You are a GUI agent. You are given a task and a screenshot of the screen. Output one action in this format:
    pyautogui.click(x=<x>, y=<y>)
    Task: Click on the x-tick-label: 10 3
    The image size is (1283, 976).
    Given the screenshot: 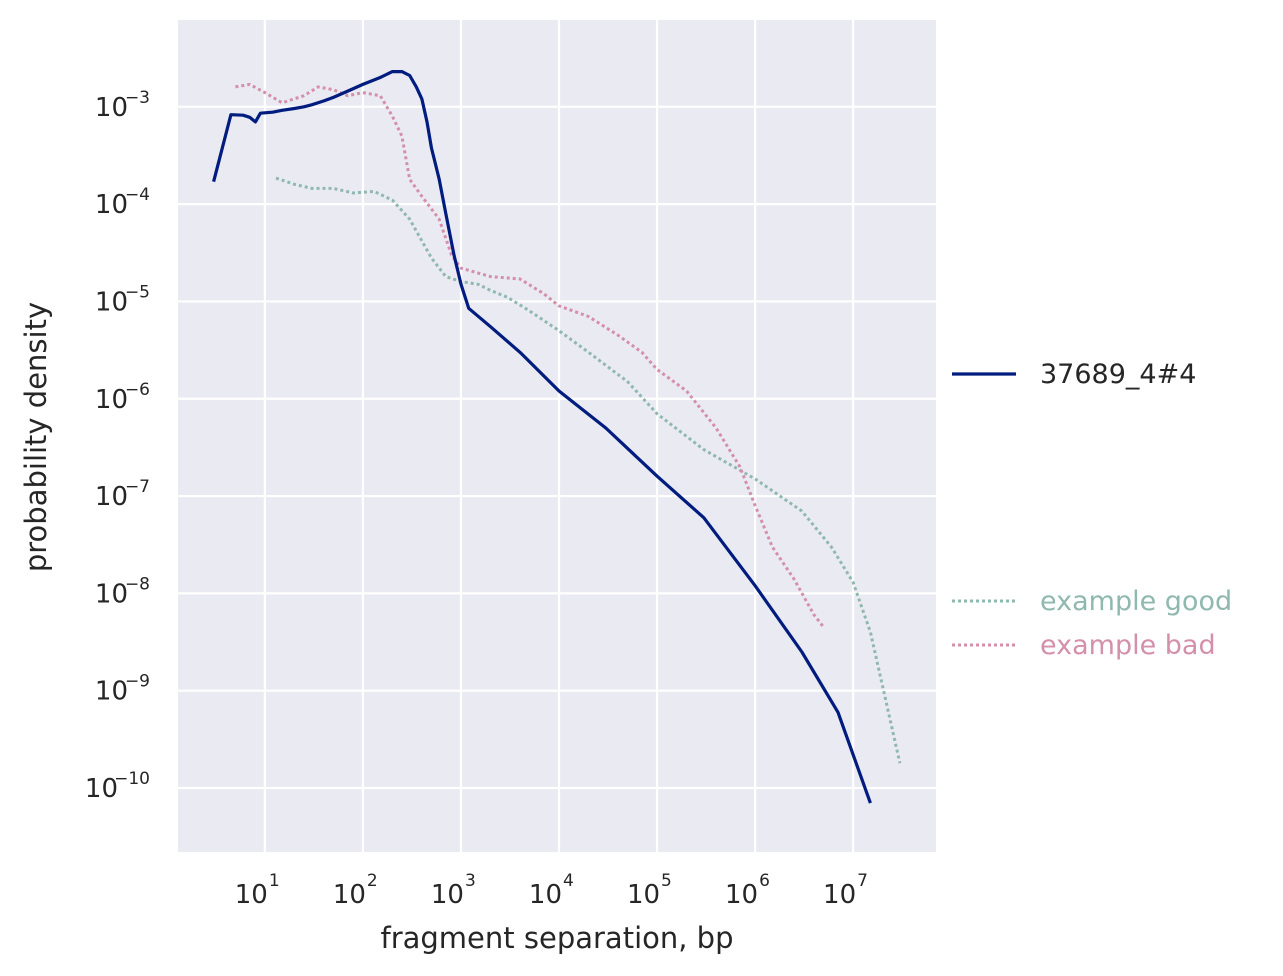 What is the action you would take?
    pyautogui.click(x=453, y=890)
    